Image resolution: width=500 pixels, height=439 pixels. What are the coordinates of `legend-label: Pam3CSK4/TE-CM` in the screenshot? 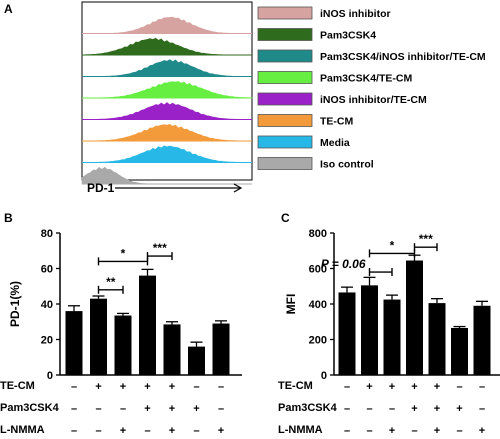 It's located at (366, 79).